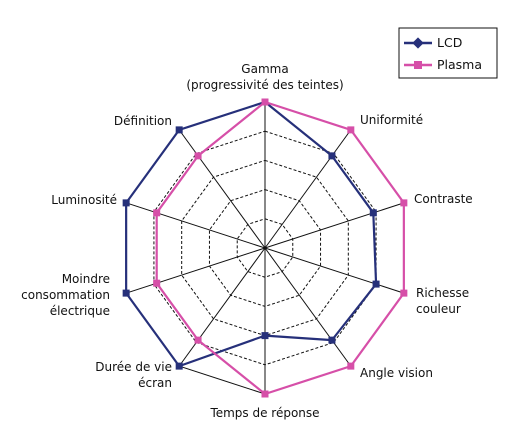 Image resolution: width=507 pixels, height=433 pixels. What do you see at coordinates (443, 199) in the screenshot?
I see `axis-label-2: Contraste` at bounding box center [443, 199].